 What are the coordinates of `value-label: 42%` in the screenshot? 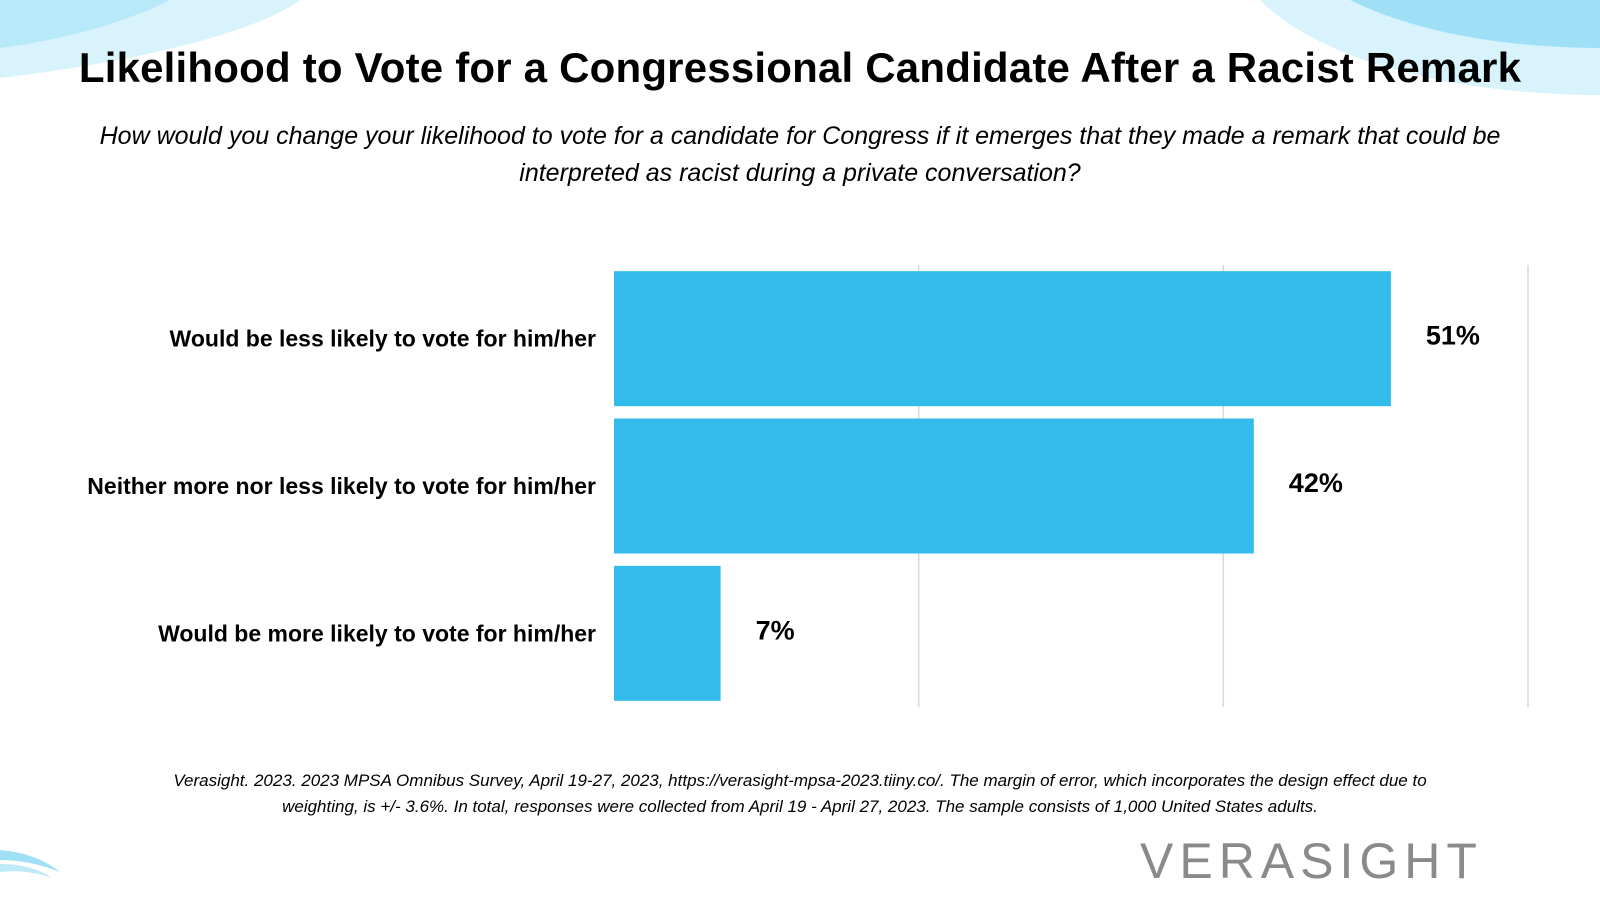 It's located at (1316, 483).